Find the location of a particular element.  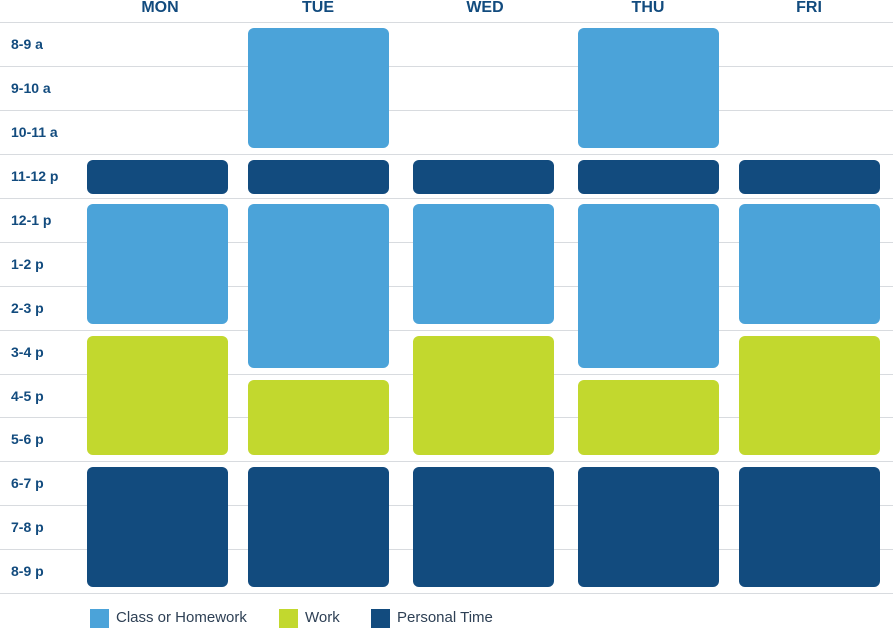

time-label: 9-10 a is located at coordinates (31, 88).